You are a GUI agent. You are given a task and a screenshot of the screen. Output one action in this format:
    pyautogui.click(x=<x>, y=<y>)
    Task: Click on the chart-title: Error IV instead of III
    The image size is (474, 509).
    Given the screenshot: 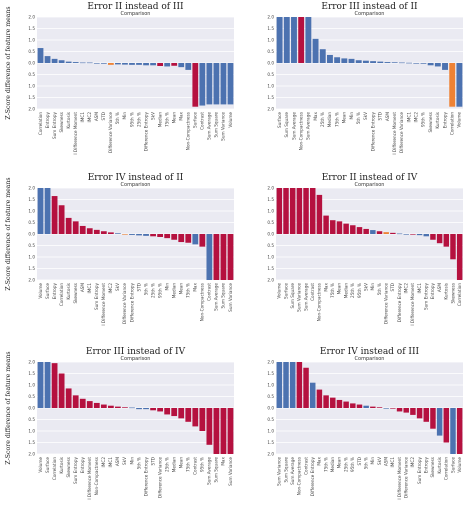 What is the action you would take?
    pyautogui.click(x=370, y=352)
    